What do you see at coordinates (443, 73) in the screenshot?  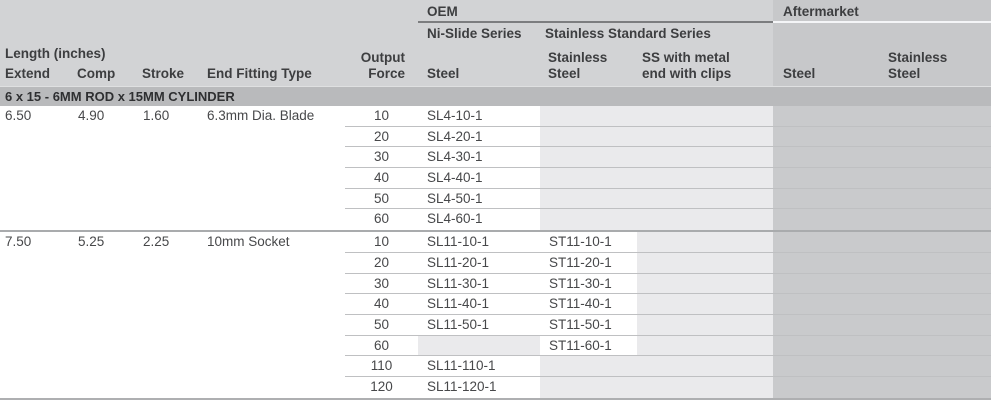 I see `column-header-oem-steel: Steel` at bounding box center [443, 73].